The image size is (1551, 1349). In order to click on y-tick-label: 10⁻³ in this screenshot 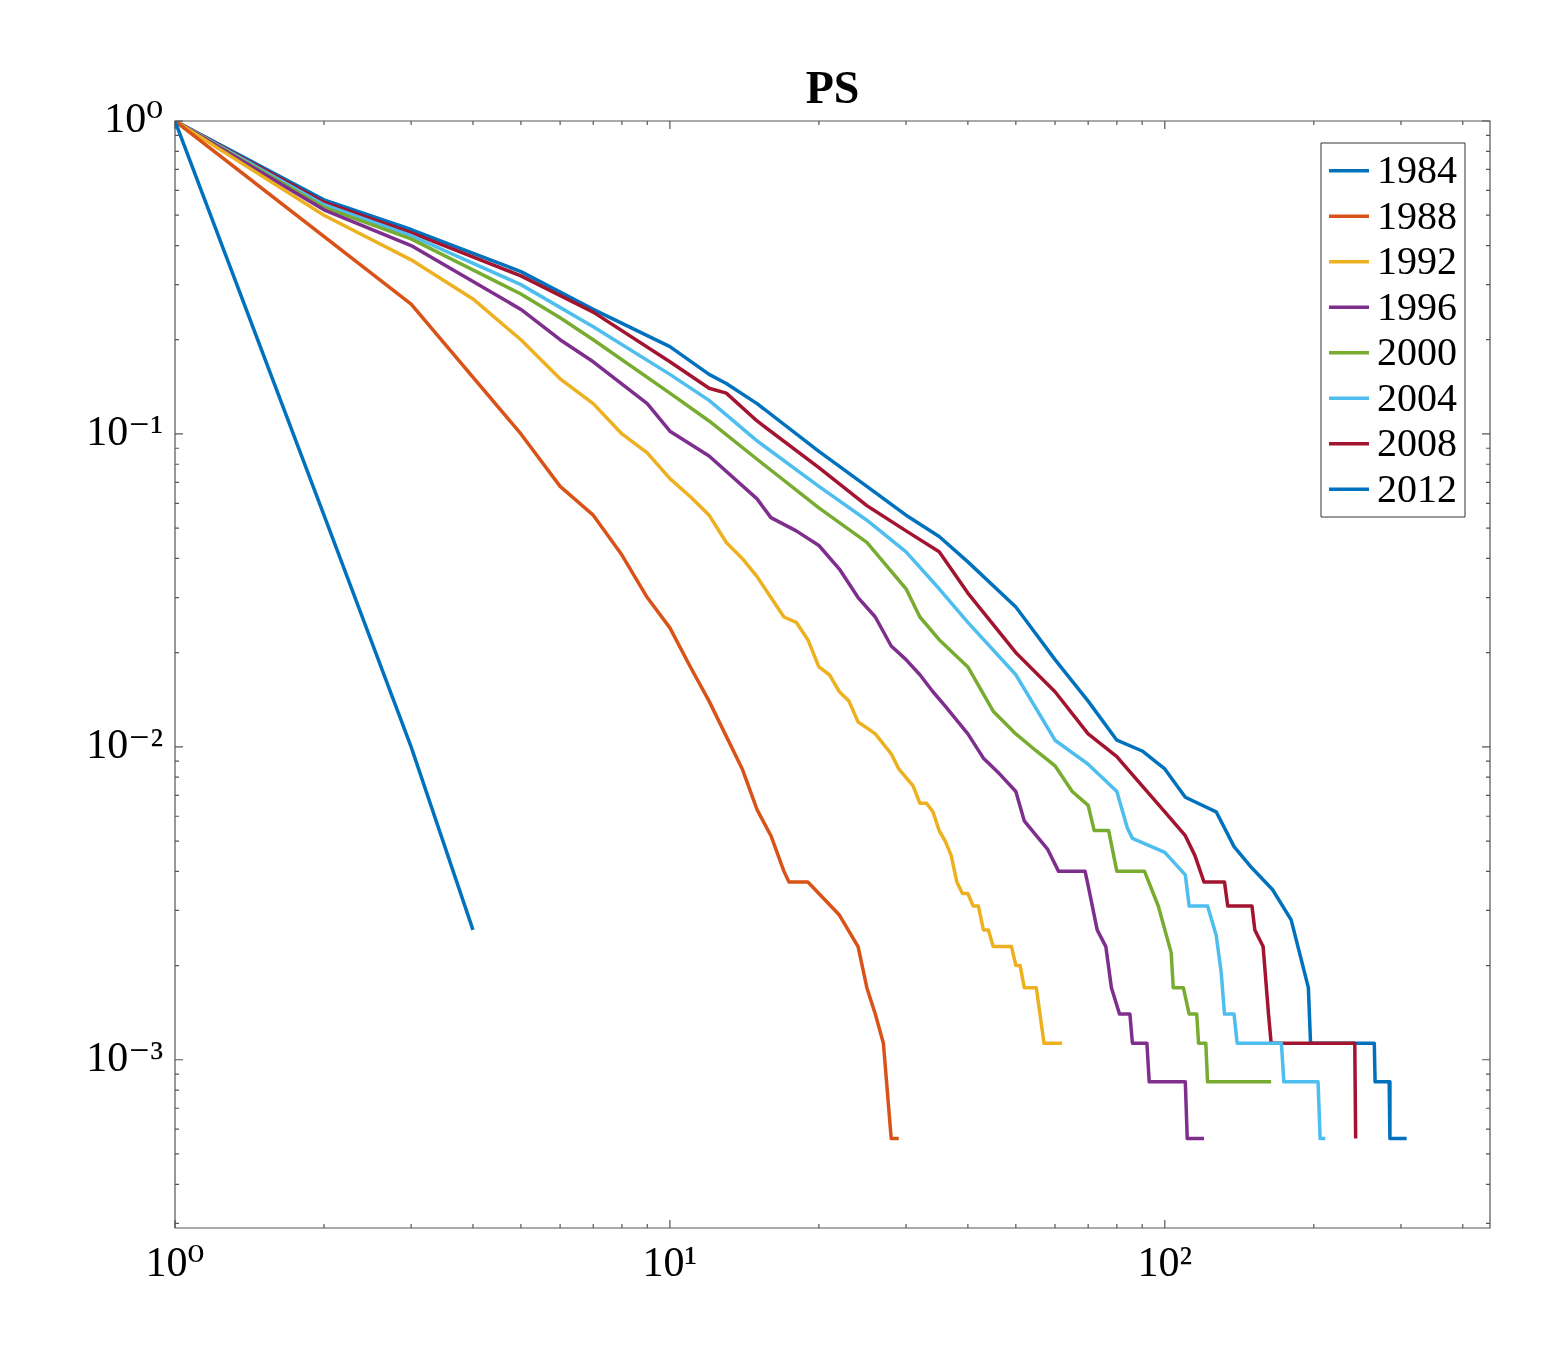, I will do `click(124, 1056)`.